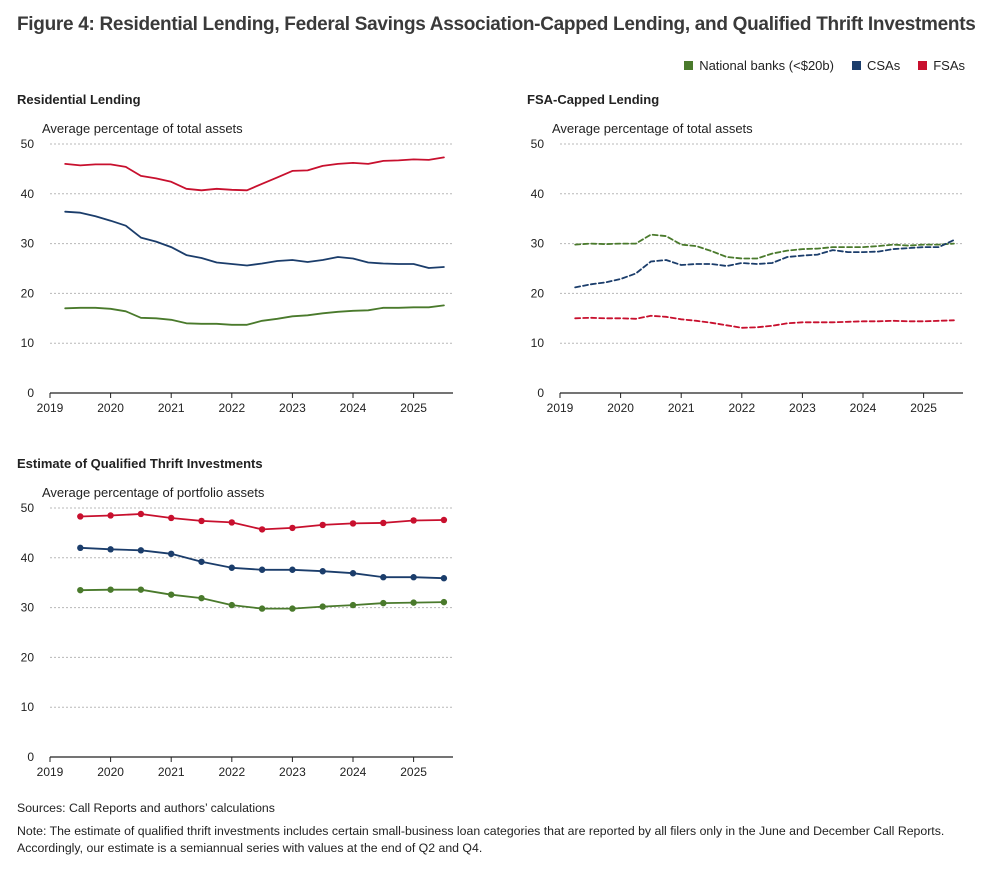 This screenshot has height=872, width=991. What do you see at coordinates (153, 492) in the screenshot?
I see `unit-label-qualified-thrift: Average percentage of portfolio assets` at bounding box center [153, 492].